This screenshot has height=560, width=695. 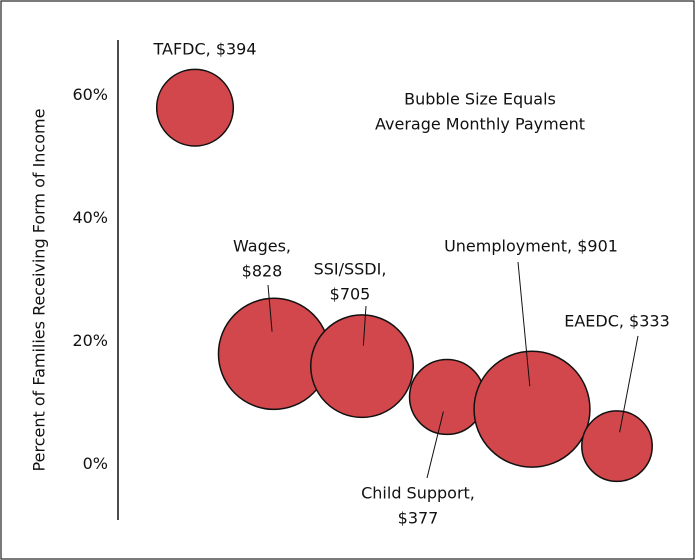 What do you see at coordinates (418, 493) in the screenshot?
I see `data-label: Child Support,` at bounding box center [418, 493].